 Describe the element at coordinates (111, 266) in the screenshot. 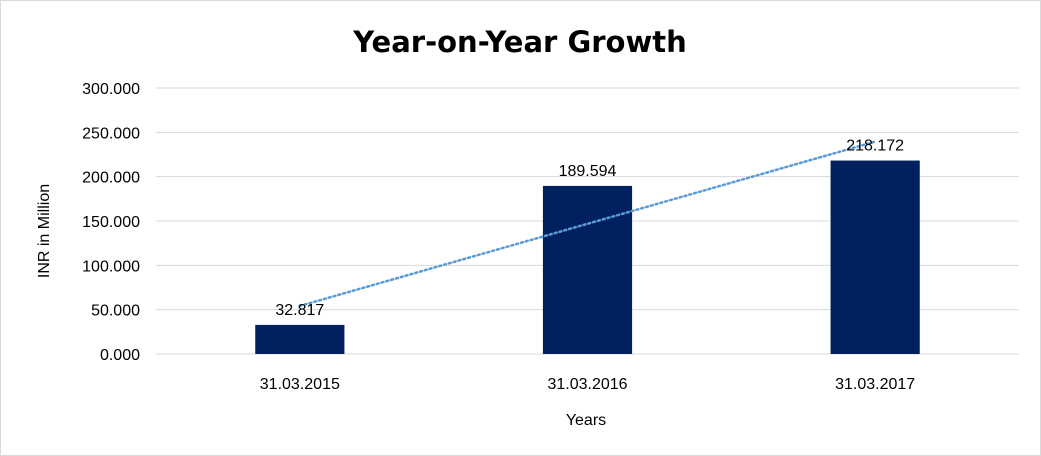

I see `y-tick-label: 100.000` at that location.